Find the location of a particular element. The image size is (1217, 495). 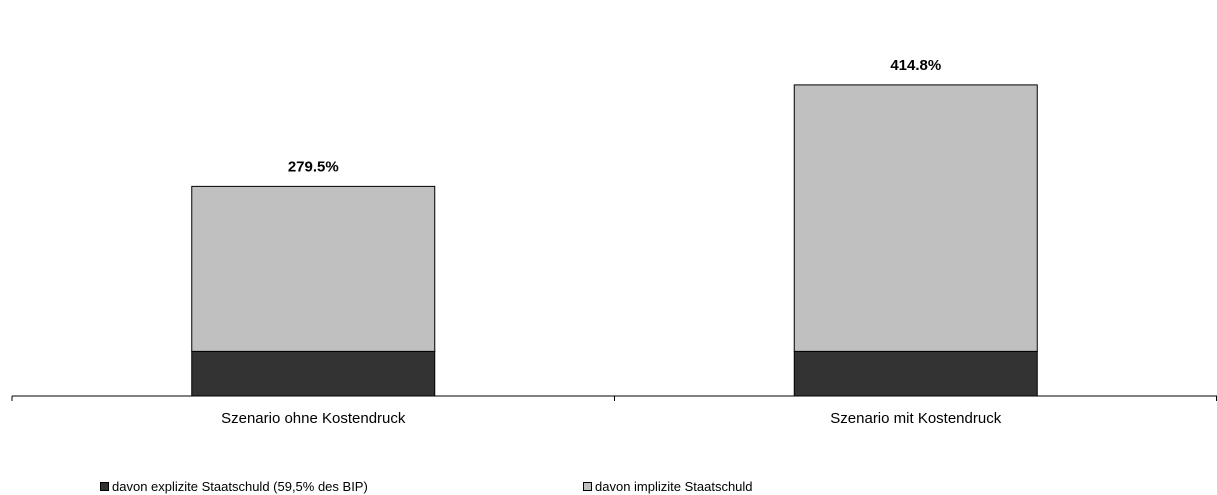

x-category-label: Szenario ohne Kostendruck is located at coordinates (313, 418).